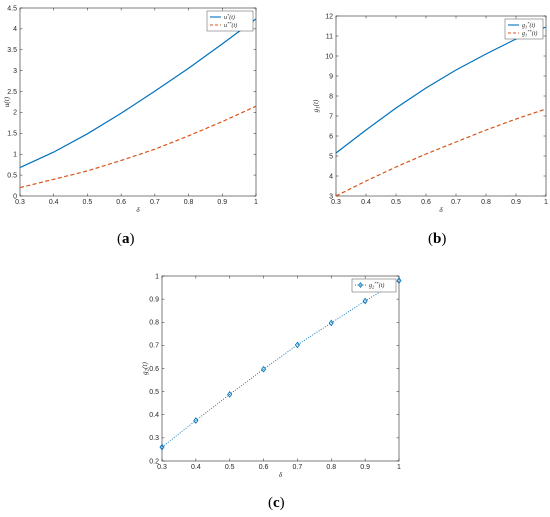 The width and height of the screenshot is (550, 517). I want to click on y-tick-label-a-2: 1, so click(15, 155).